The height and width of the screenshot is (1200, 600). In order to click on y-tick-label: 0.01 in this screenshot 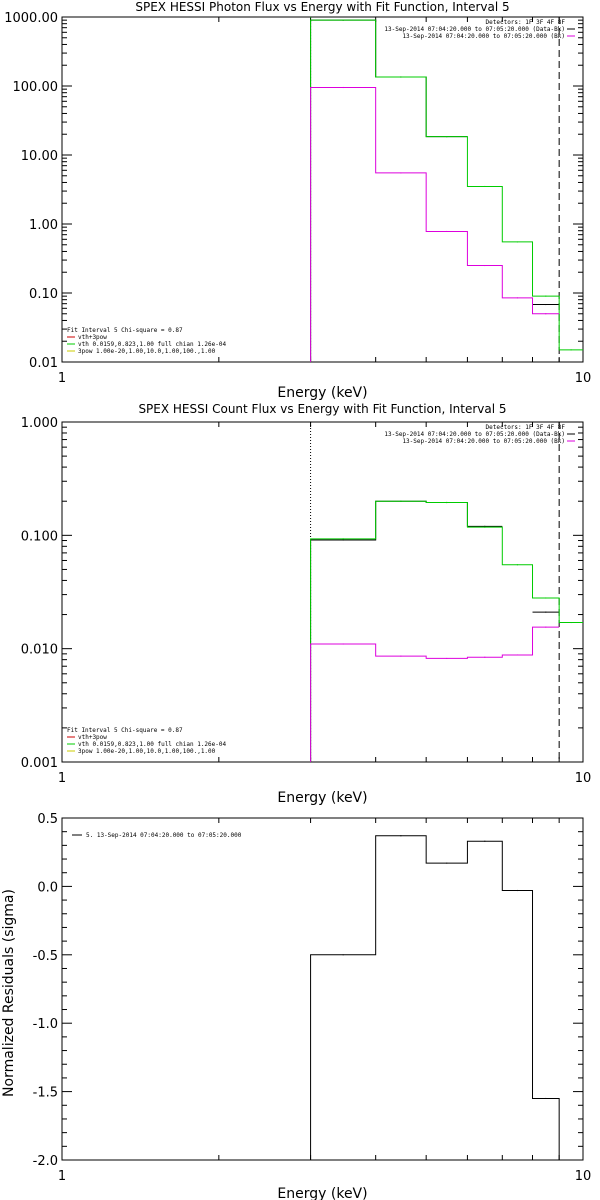, I will do `click(43, 363)`.